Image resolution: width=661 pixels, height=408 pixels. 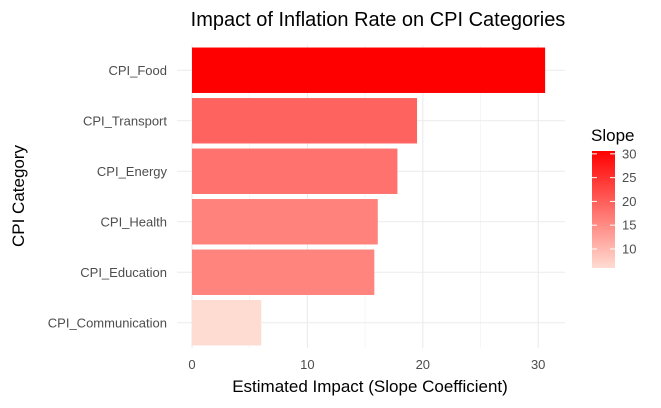 I want to click on x-tick-label: 0, so click(x=191, y=364).